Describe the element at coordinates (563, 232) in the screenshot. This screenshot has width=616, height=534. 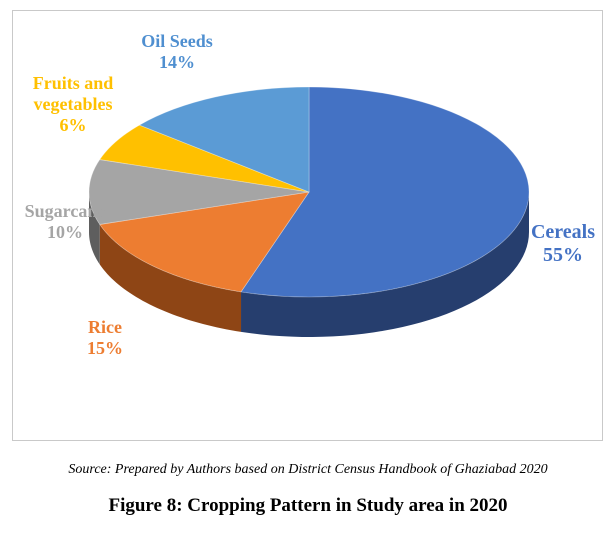
I see `slice-label-name: Cereals` at that location.